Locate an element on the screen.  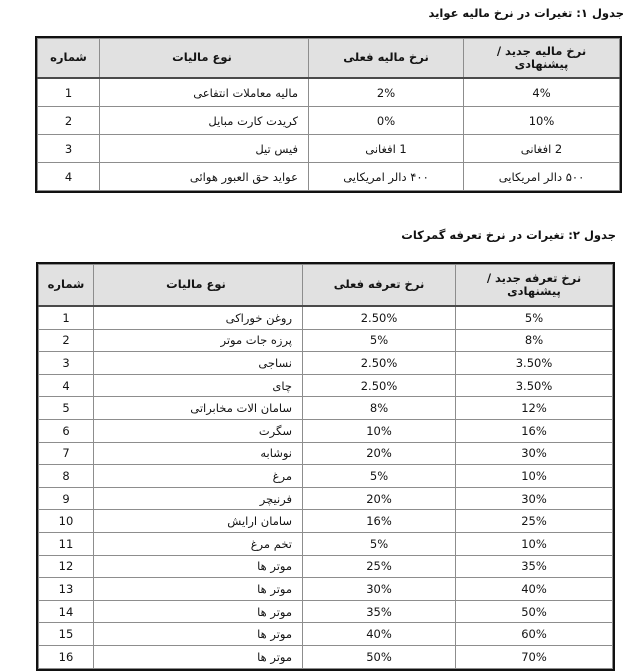
table-2-current-rate: 30% is located at coordinates (379, 589).